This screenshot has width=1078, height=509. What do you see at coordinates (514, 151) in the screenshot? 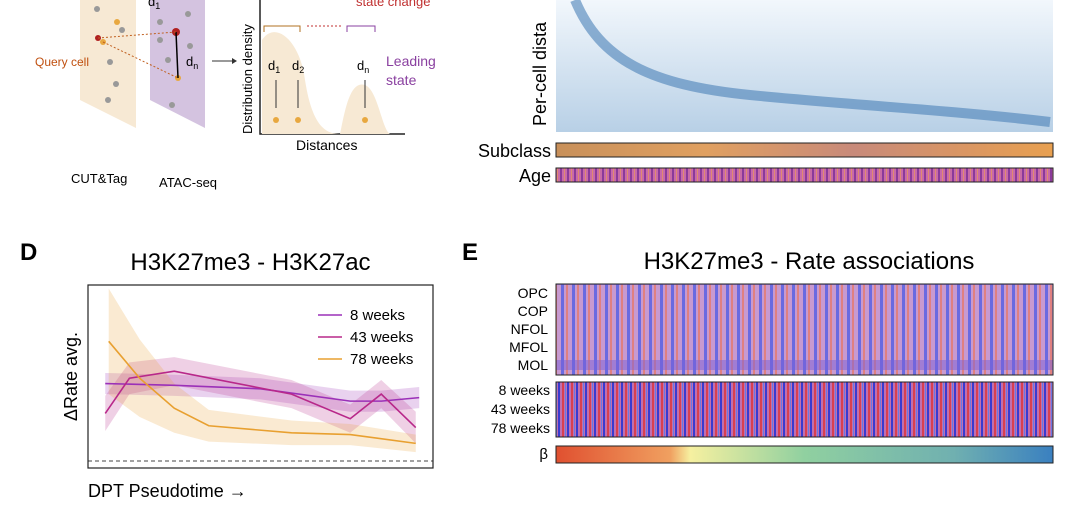
I see `label: Subclass` at bounding box center [514, 151].